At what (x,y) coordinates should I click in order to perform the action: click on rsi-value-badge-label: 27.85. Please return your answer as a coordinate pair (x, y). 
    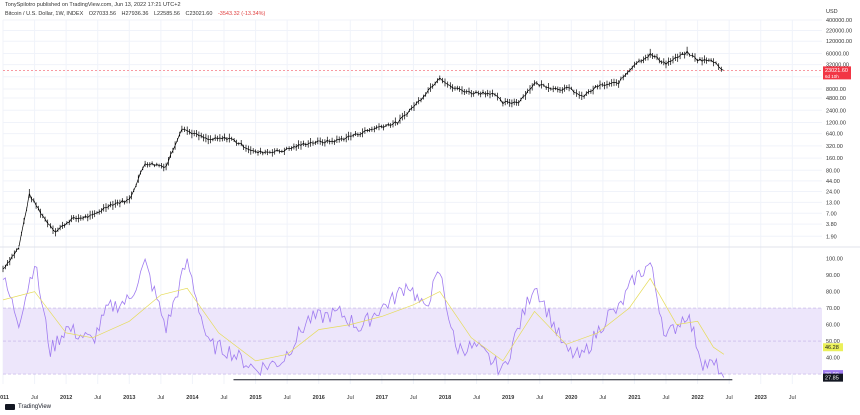
    Looking at the image, I should click on (832, 379).